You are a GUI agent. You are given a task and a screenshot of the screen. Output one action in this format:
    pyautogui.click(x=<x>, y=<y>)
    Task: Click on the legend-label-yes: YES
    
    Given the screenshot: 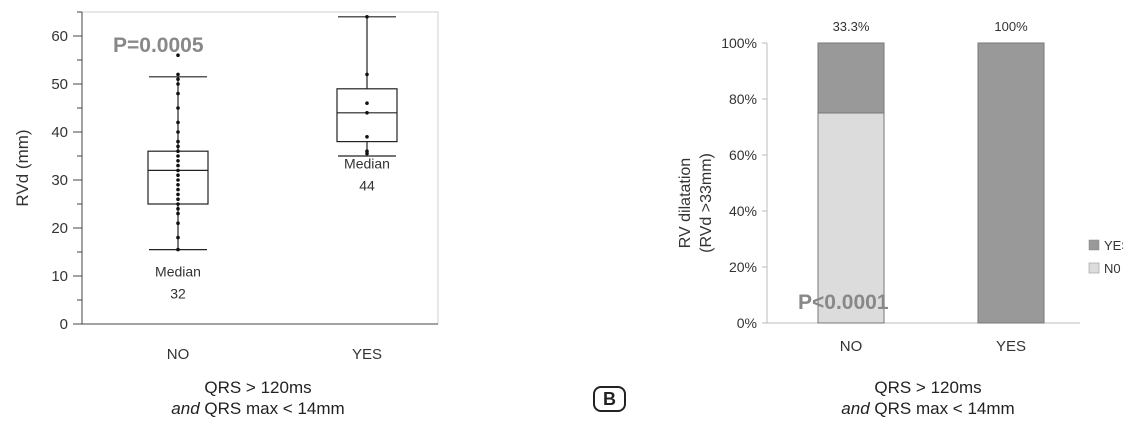 What is the action you would take?
    pyautogui.click(x=1113, y=245)
    